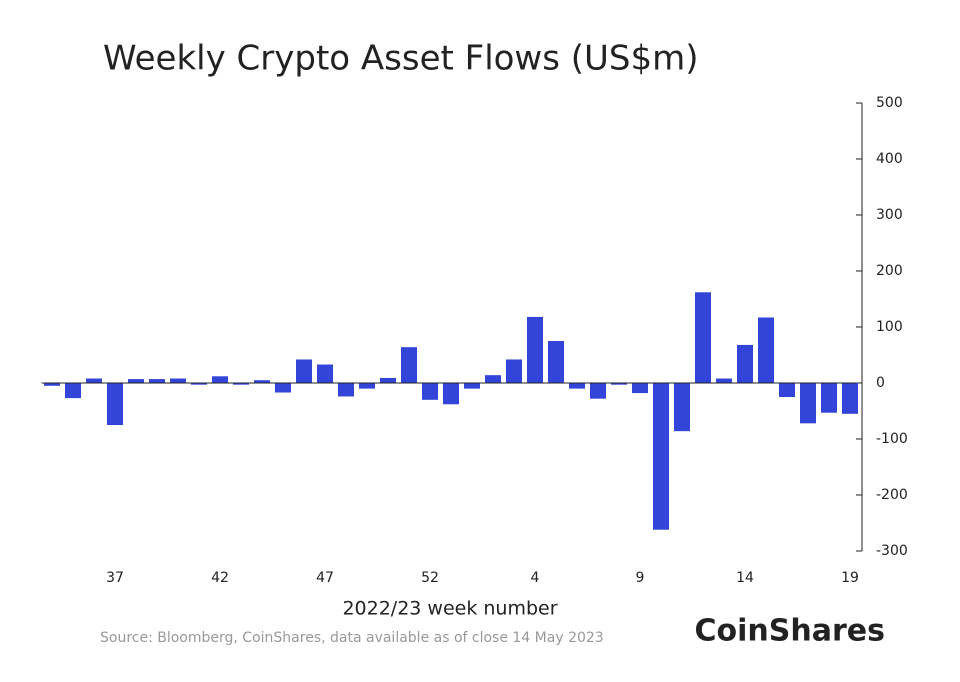 The height and width of the screenshot is (682, 960). I want to click on x-tick-label: 14, so click(745, 578).